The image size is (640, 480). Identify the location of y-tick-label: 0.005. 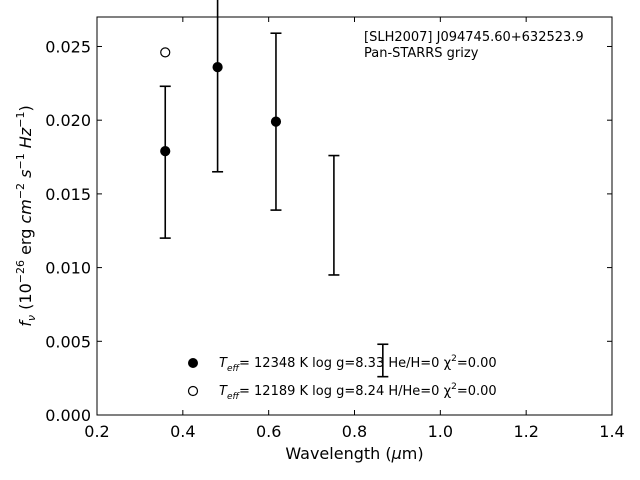
(68, 341).